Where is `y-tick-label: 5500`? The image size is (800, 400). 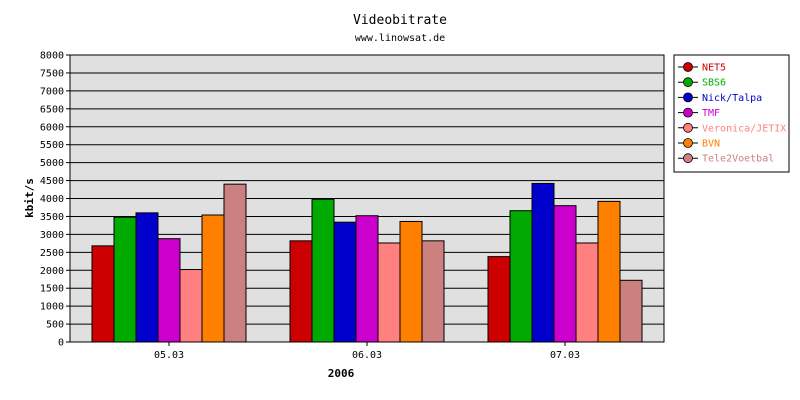
y-tick-label: 5500 is located at coordinates (52, 145).